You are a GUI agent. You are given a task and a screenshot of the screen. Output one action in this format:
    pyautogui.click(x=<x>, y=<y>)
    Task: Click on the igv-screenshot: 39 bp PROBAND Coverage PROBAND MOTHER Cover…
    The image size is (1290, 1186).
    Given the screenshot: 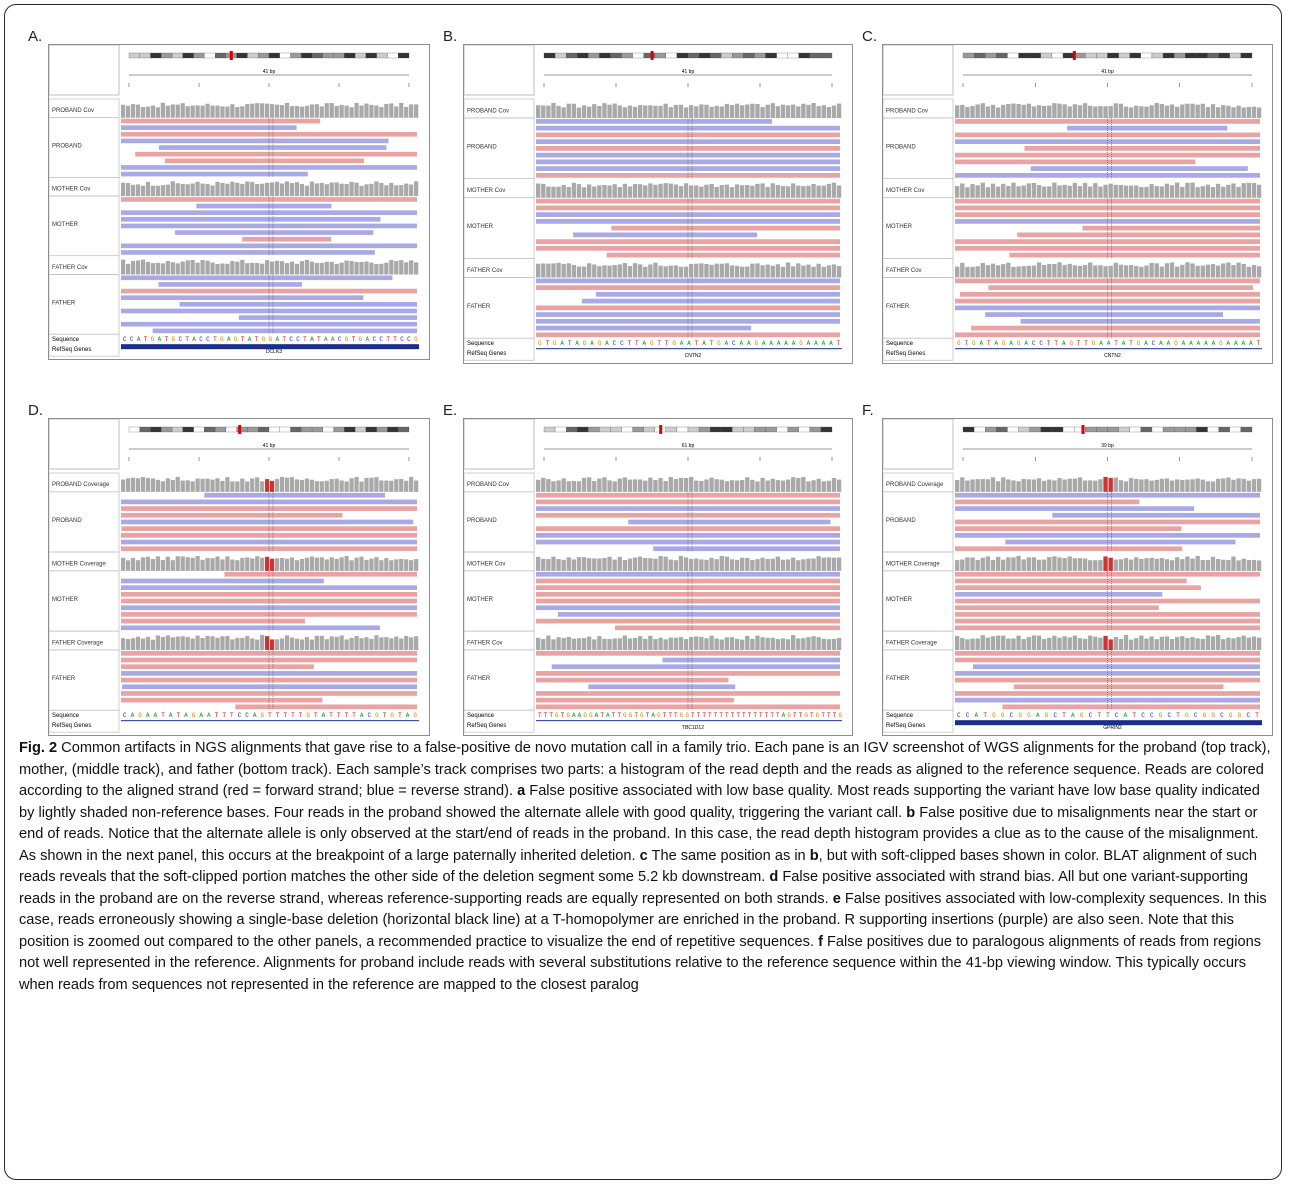 What is the action you would take?
    pyautogui.click(x=1077, y=577)
    